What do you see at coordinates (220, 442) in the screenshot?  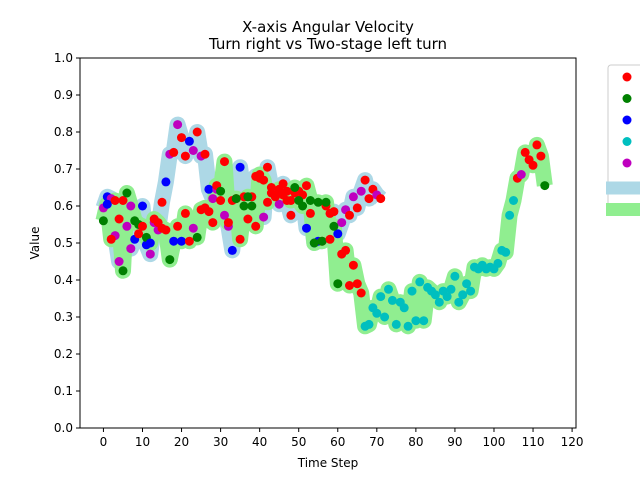 I see `x-tick-label: 30` at bounding box center [220, 442].